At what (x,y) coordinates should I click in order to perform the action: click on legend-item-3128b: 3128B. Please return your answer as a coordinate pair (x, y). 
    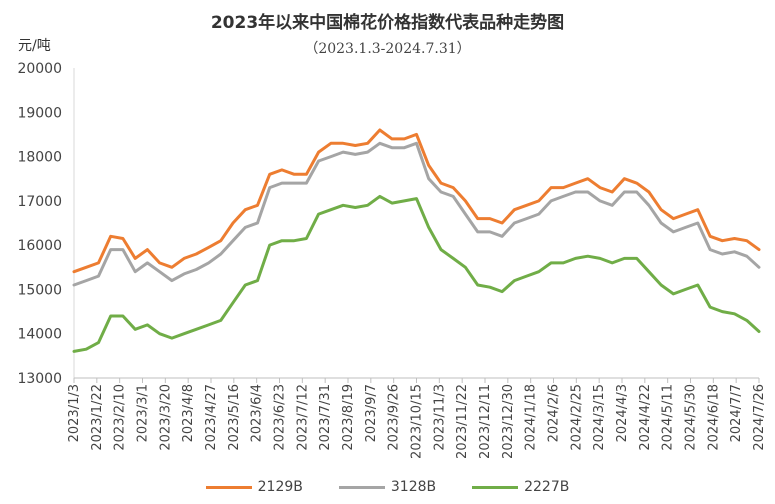
    Looking at the image, I should click on (387, 487).